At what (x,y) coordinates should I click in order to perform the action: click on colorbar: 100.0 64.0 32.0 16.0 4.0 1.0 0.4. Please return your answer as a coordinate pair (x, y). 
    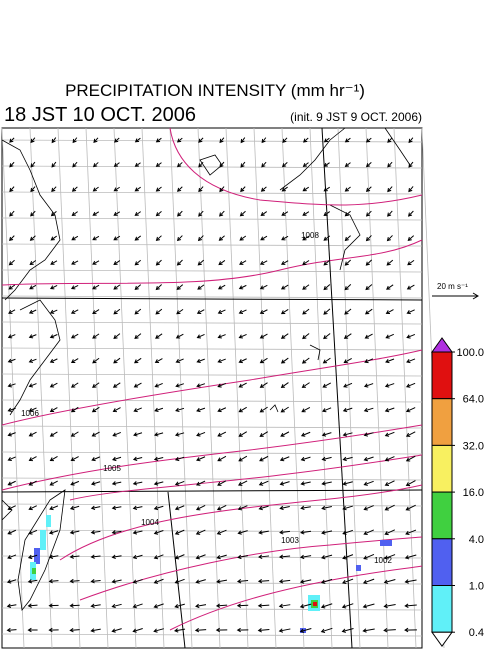
    Looking at the image, I should click on (457, 492).